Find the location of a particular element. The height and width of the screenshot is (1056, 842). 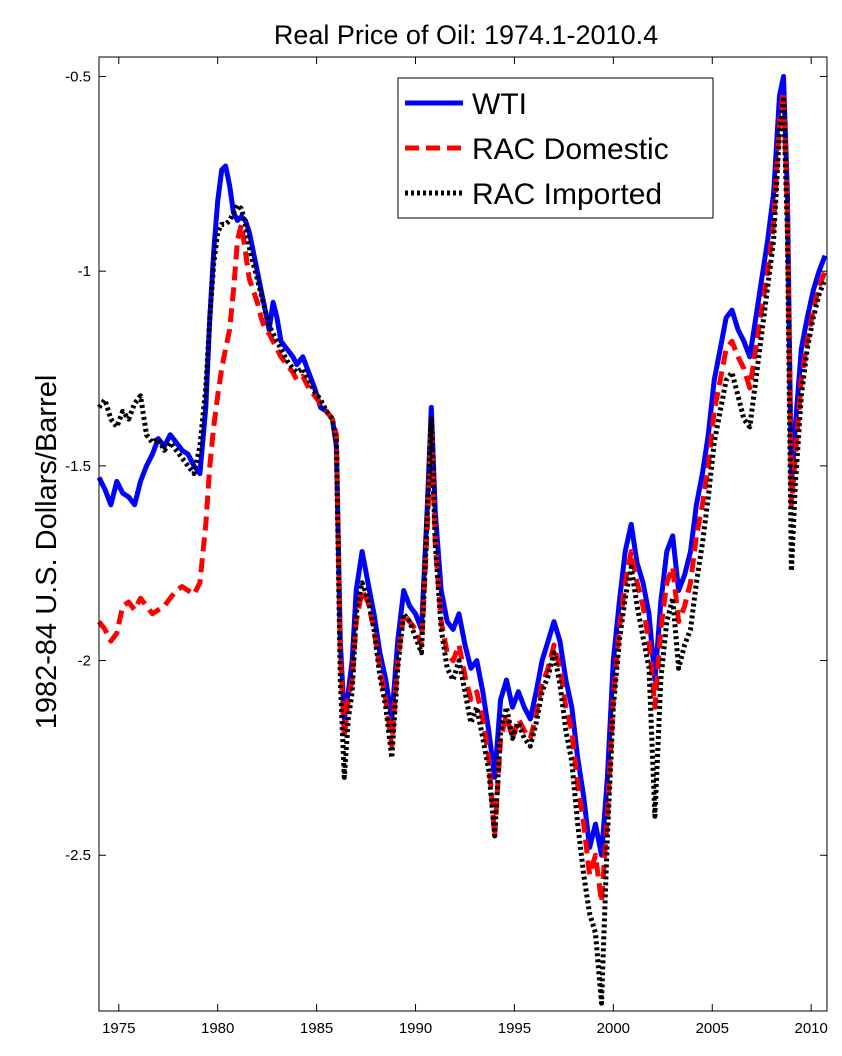

legend: WTI RAC Domestic RAC Imported is located at coordinates (555, 148).